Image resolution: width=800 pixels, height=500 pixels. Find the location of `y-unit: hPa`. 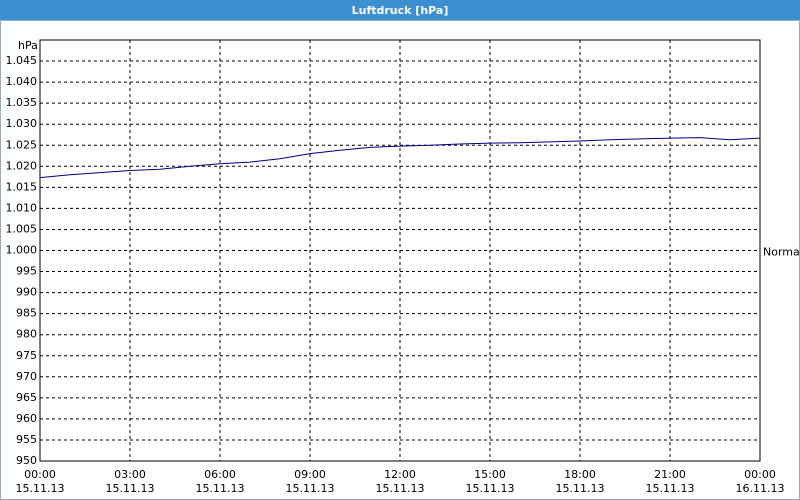

y-unit: hPa is located at coordinates (28, 45).